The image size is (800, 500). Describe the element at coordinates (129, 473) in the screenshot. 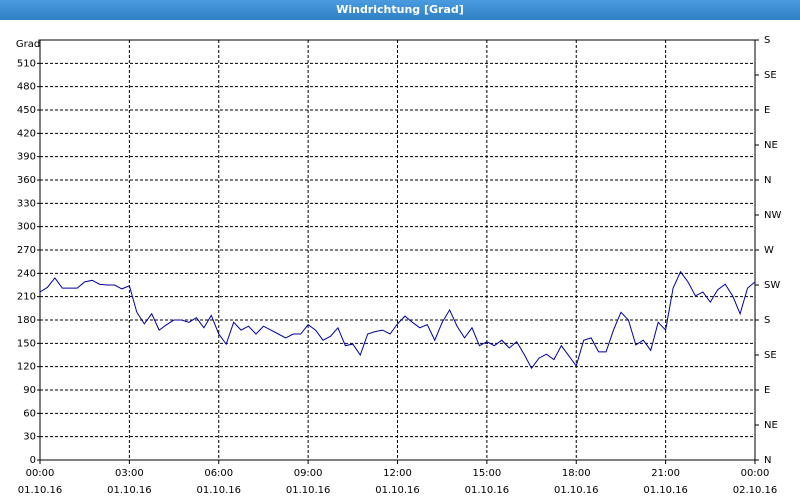

I see `x-tick-label: 03:00` at that location.